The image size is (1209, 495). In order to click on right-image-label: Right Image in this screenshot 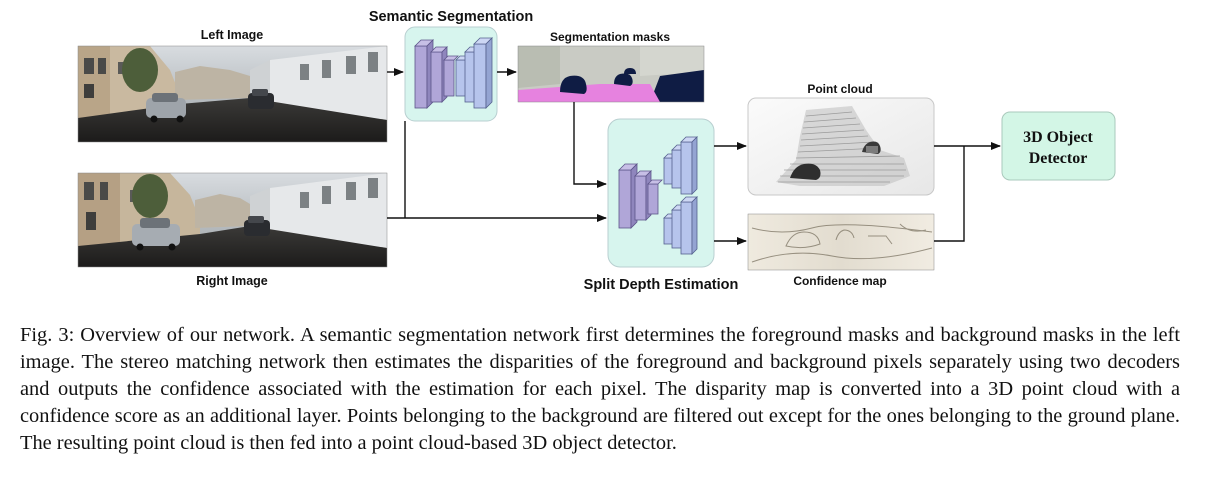, I will do `click(232, 281)`.